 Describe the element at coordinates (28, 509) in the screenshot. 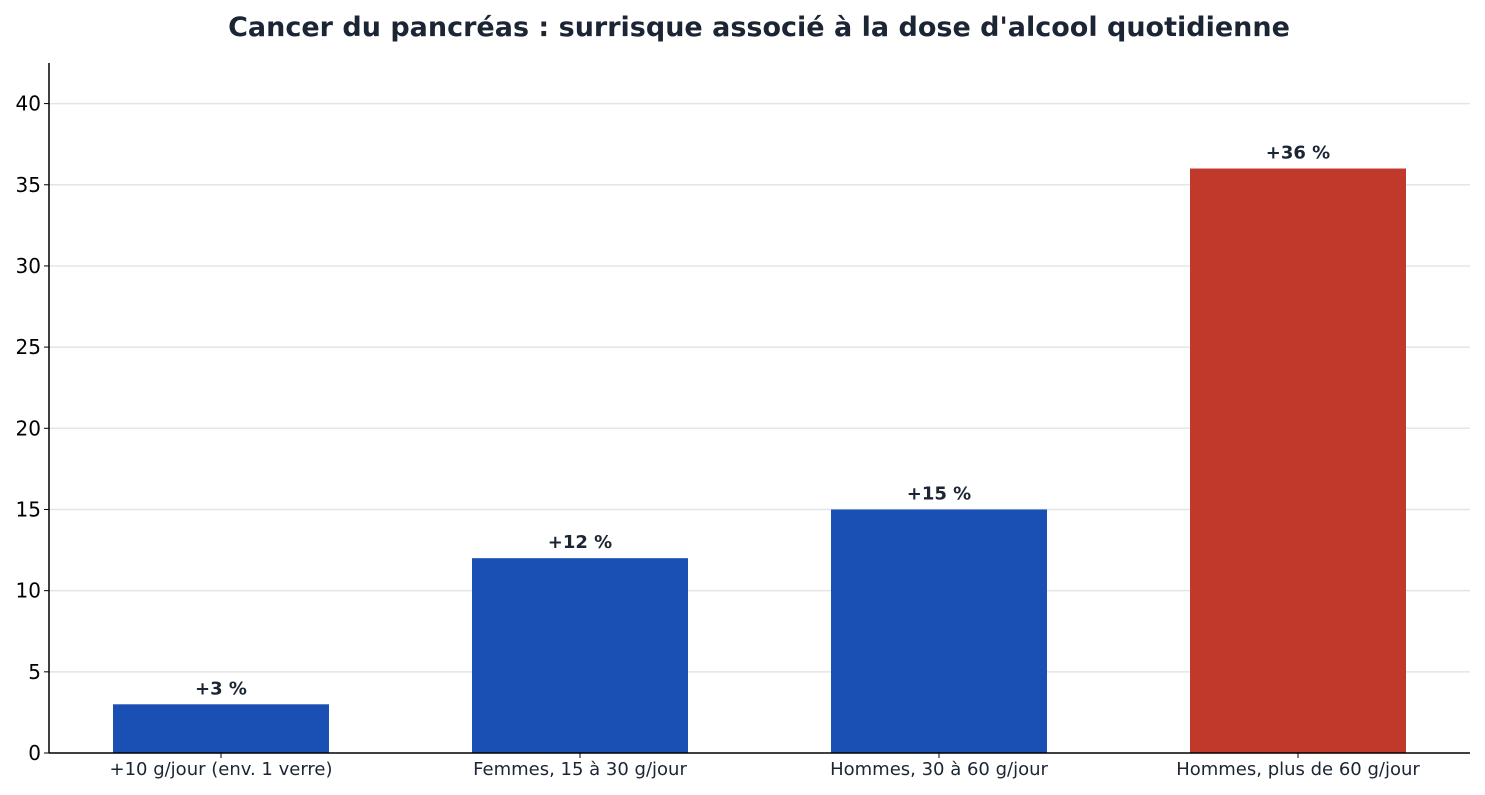

I see `y-tick-label: 15` at that location.